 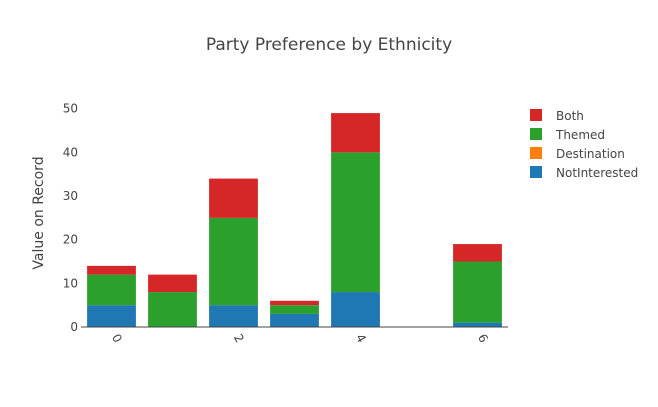 What do you see at coordinates (300, 339) in the screenshot?
I see `x-axis-ticks: 0 2 4 6` at bounding box center [300, 339].